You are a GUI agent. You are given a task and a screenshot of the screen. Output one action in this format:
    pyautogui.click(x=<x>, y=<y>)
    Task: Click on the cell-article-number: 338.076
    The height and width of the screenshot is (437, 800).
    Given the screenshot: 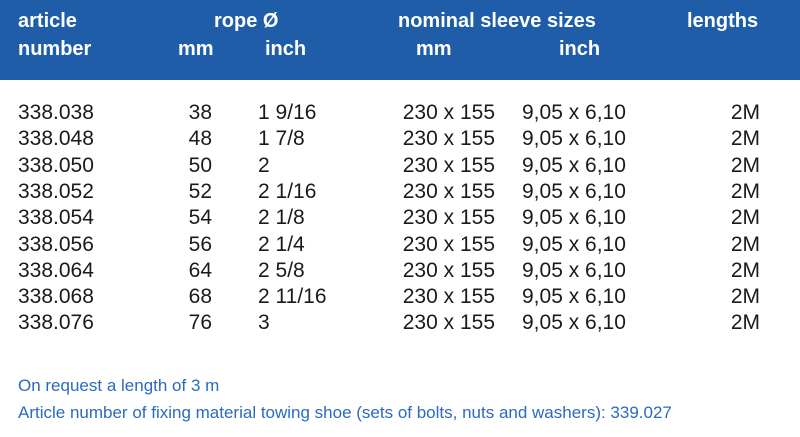 What is the action you would take?
    pyautogui.click(x=56, y=323)
    